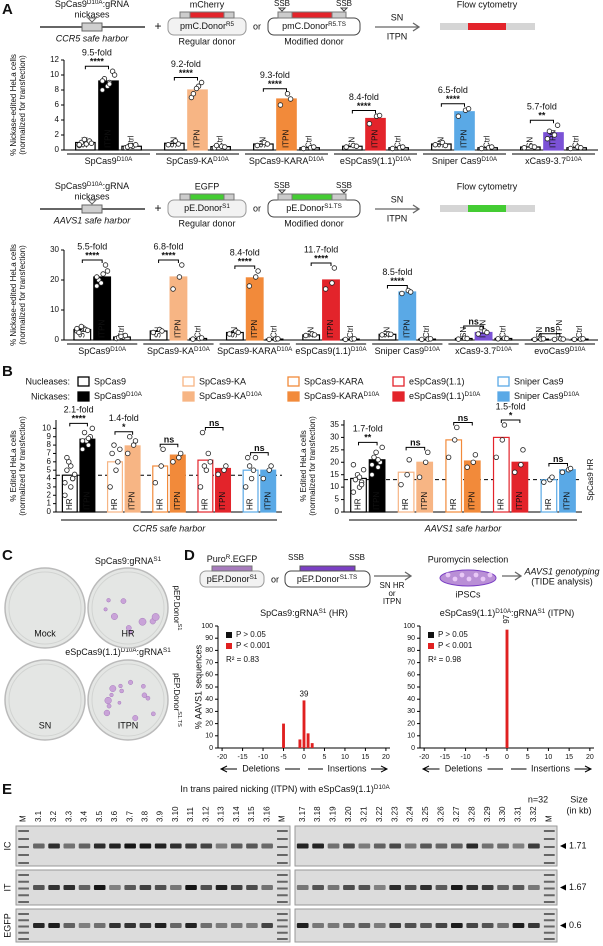 Image resolution: width=603 pixels, height=946 pixels. Describe the element at coordinates (486, 757) in the screenshot. I see `x-tick-label: -5` at that location.